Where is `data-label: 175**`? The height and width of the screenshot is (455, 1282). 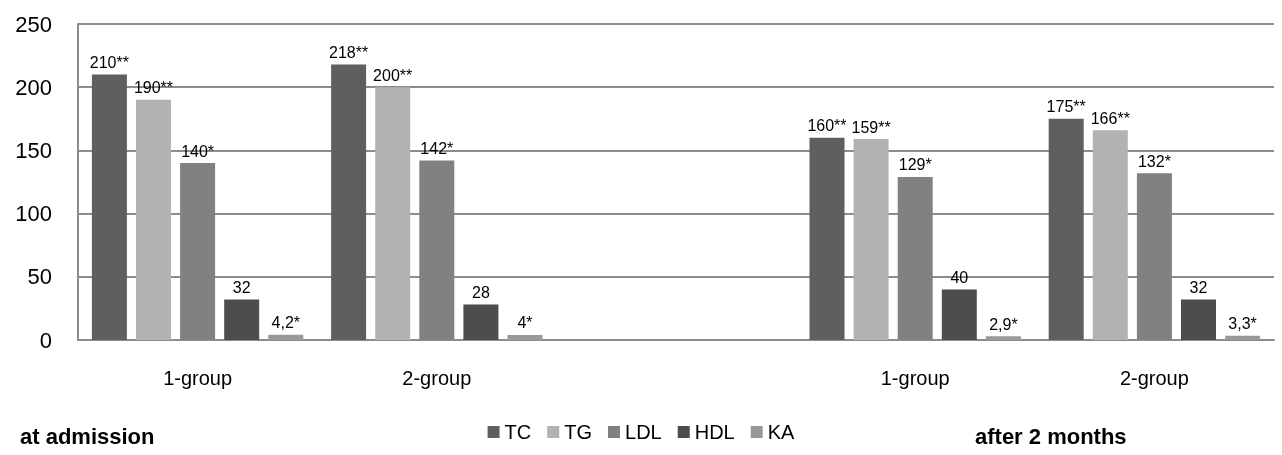 data-label: 175** is located at coordinates (1066, 107).